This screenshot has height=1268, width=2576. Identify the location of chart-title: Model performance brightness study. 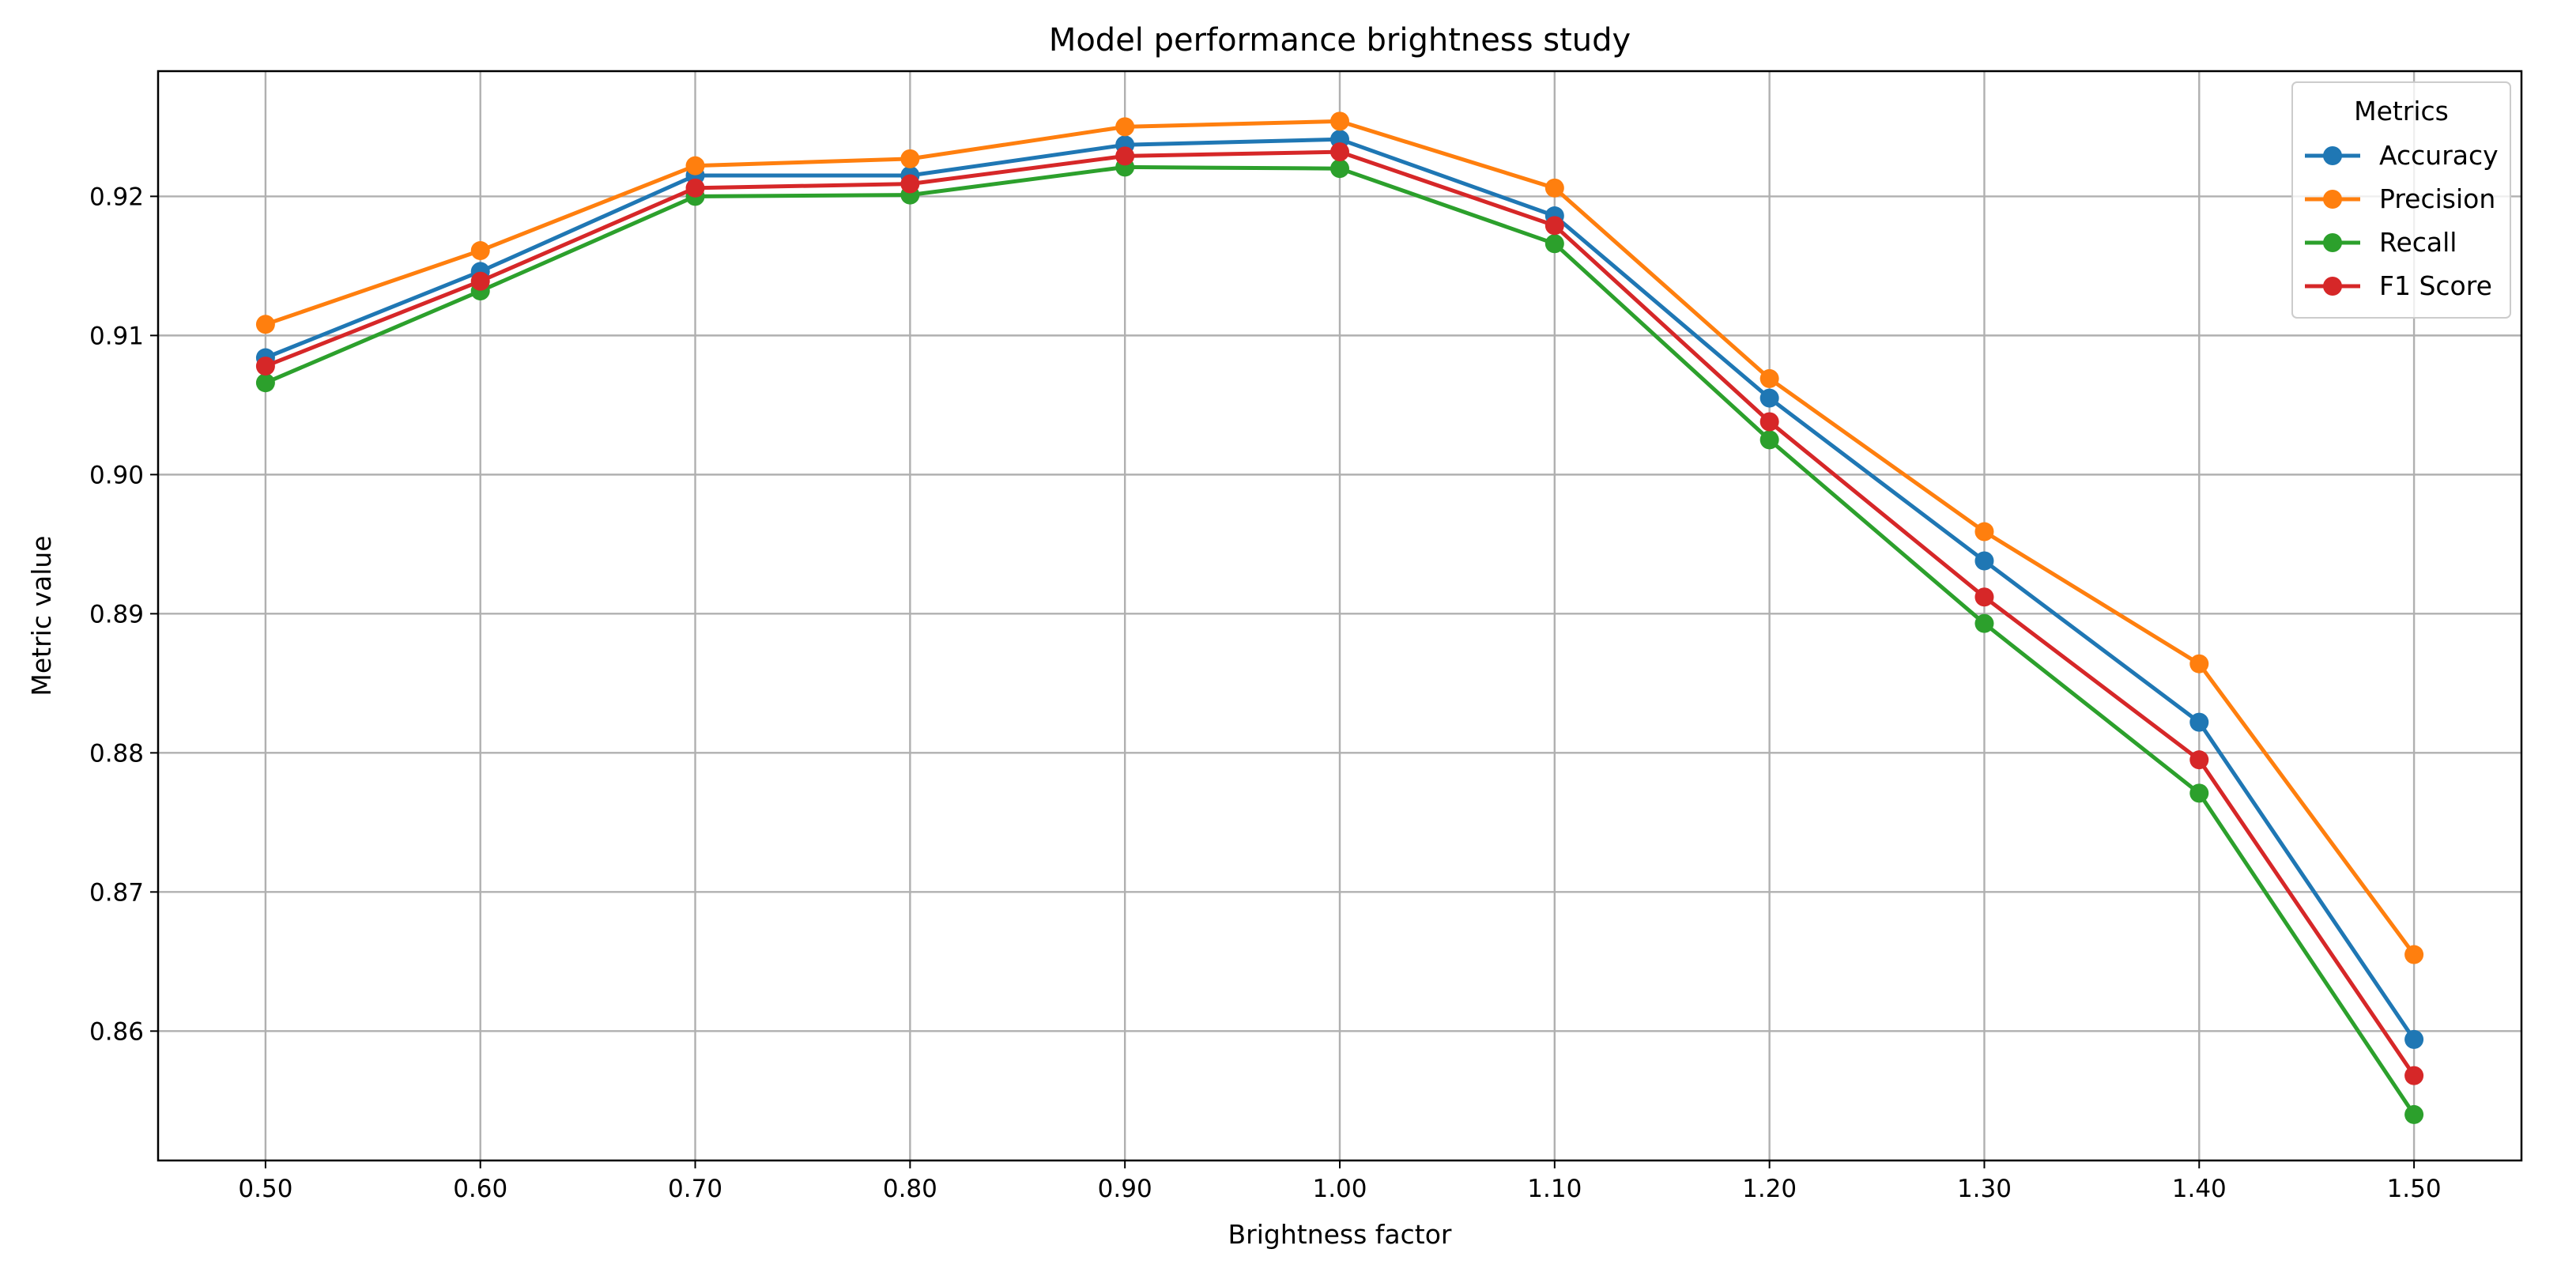
(1340, 40).